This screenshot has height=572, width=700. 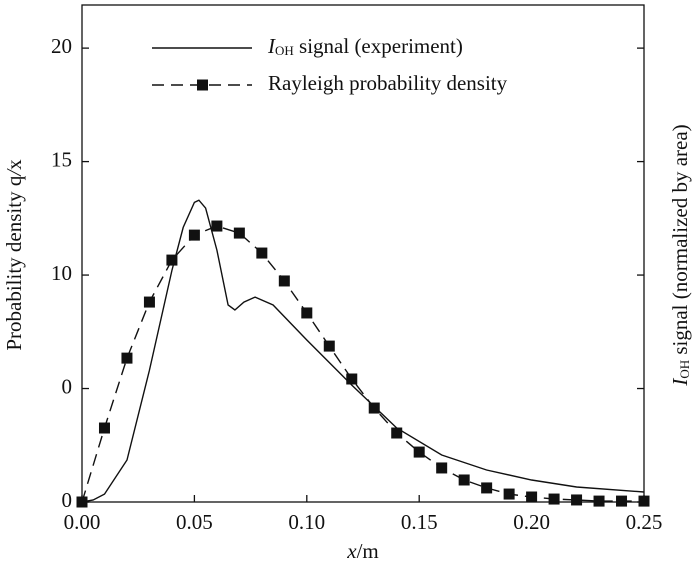 I want to click on y-tick-label: 20, so click(x=61, y=46).